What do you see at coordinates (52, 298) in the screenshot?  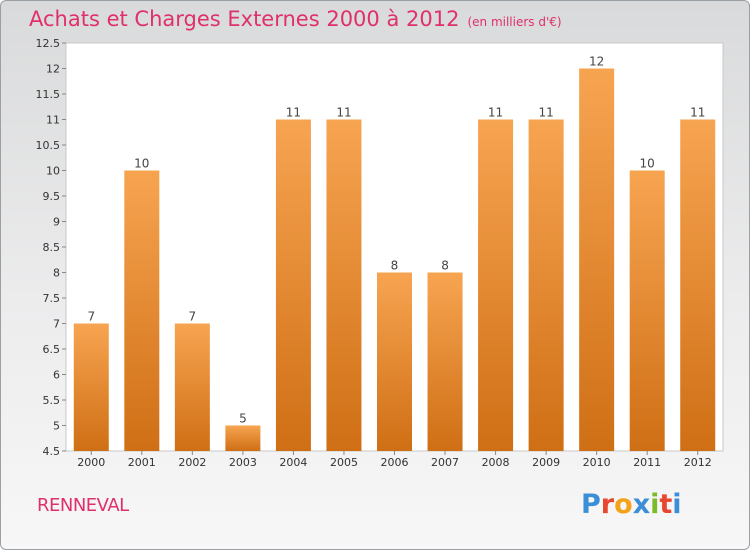 I see `y-tick-label: 7.5` at bounding box center [52, 298].